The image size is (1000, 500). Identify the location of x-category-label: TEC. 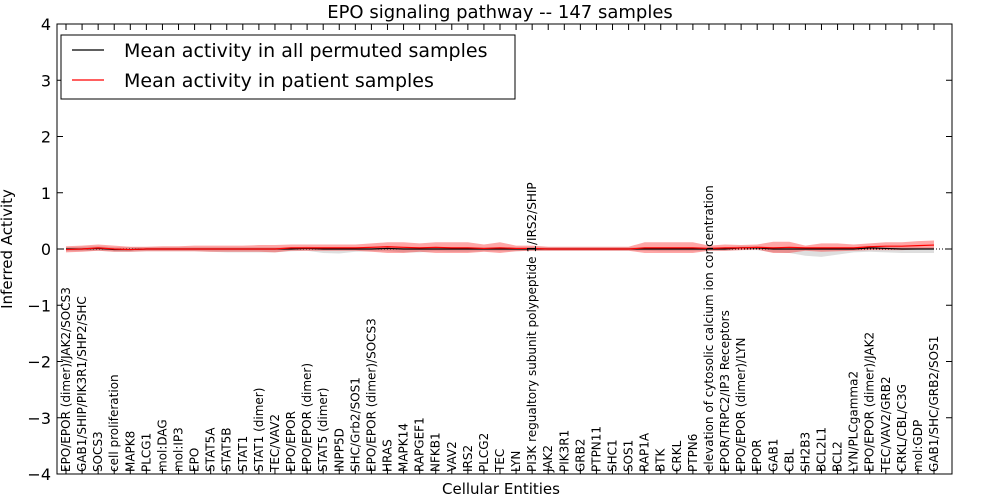
(500, 461).